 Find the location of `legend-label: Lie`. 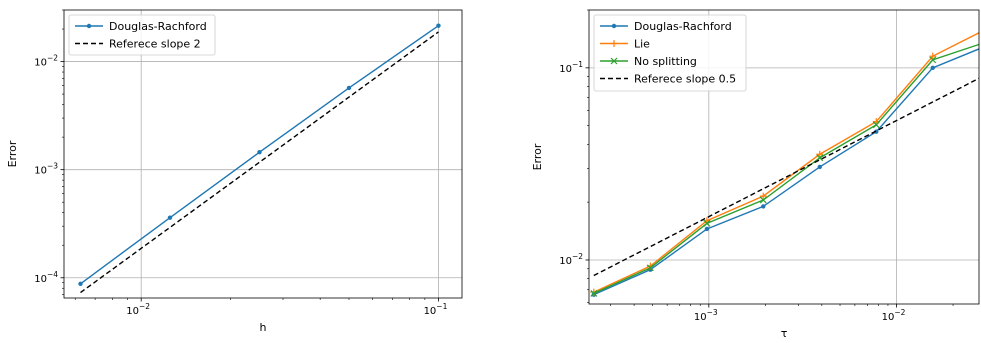

legend-label: Lie is located at coordinates (642, 44).